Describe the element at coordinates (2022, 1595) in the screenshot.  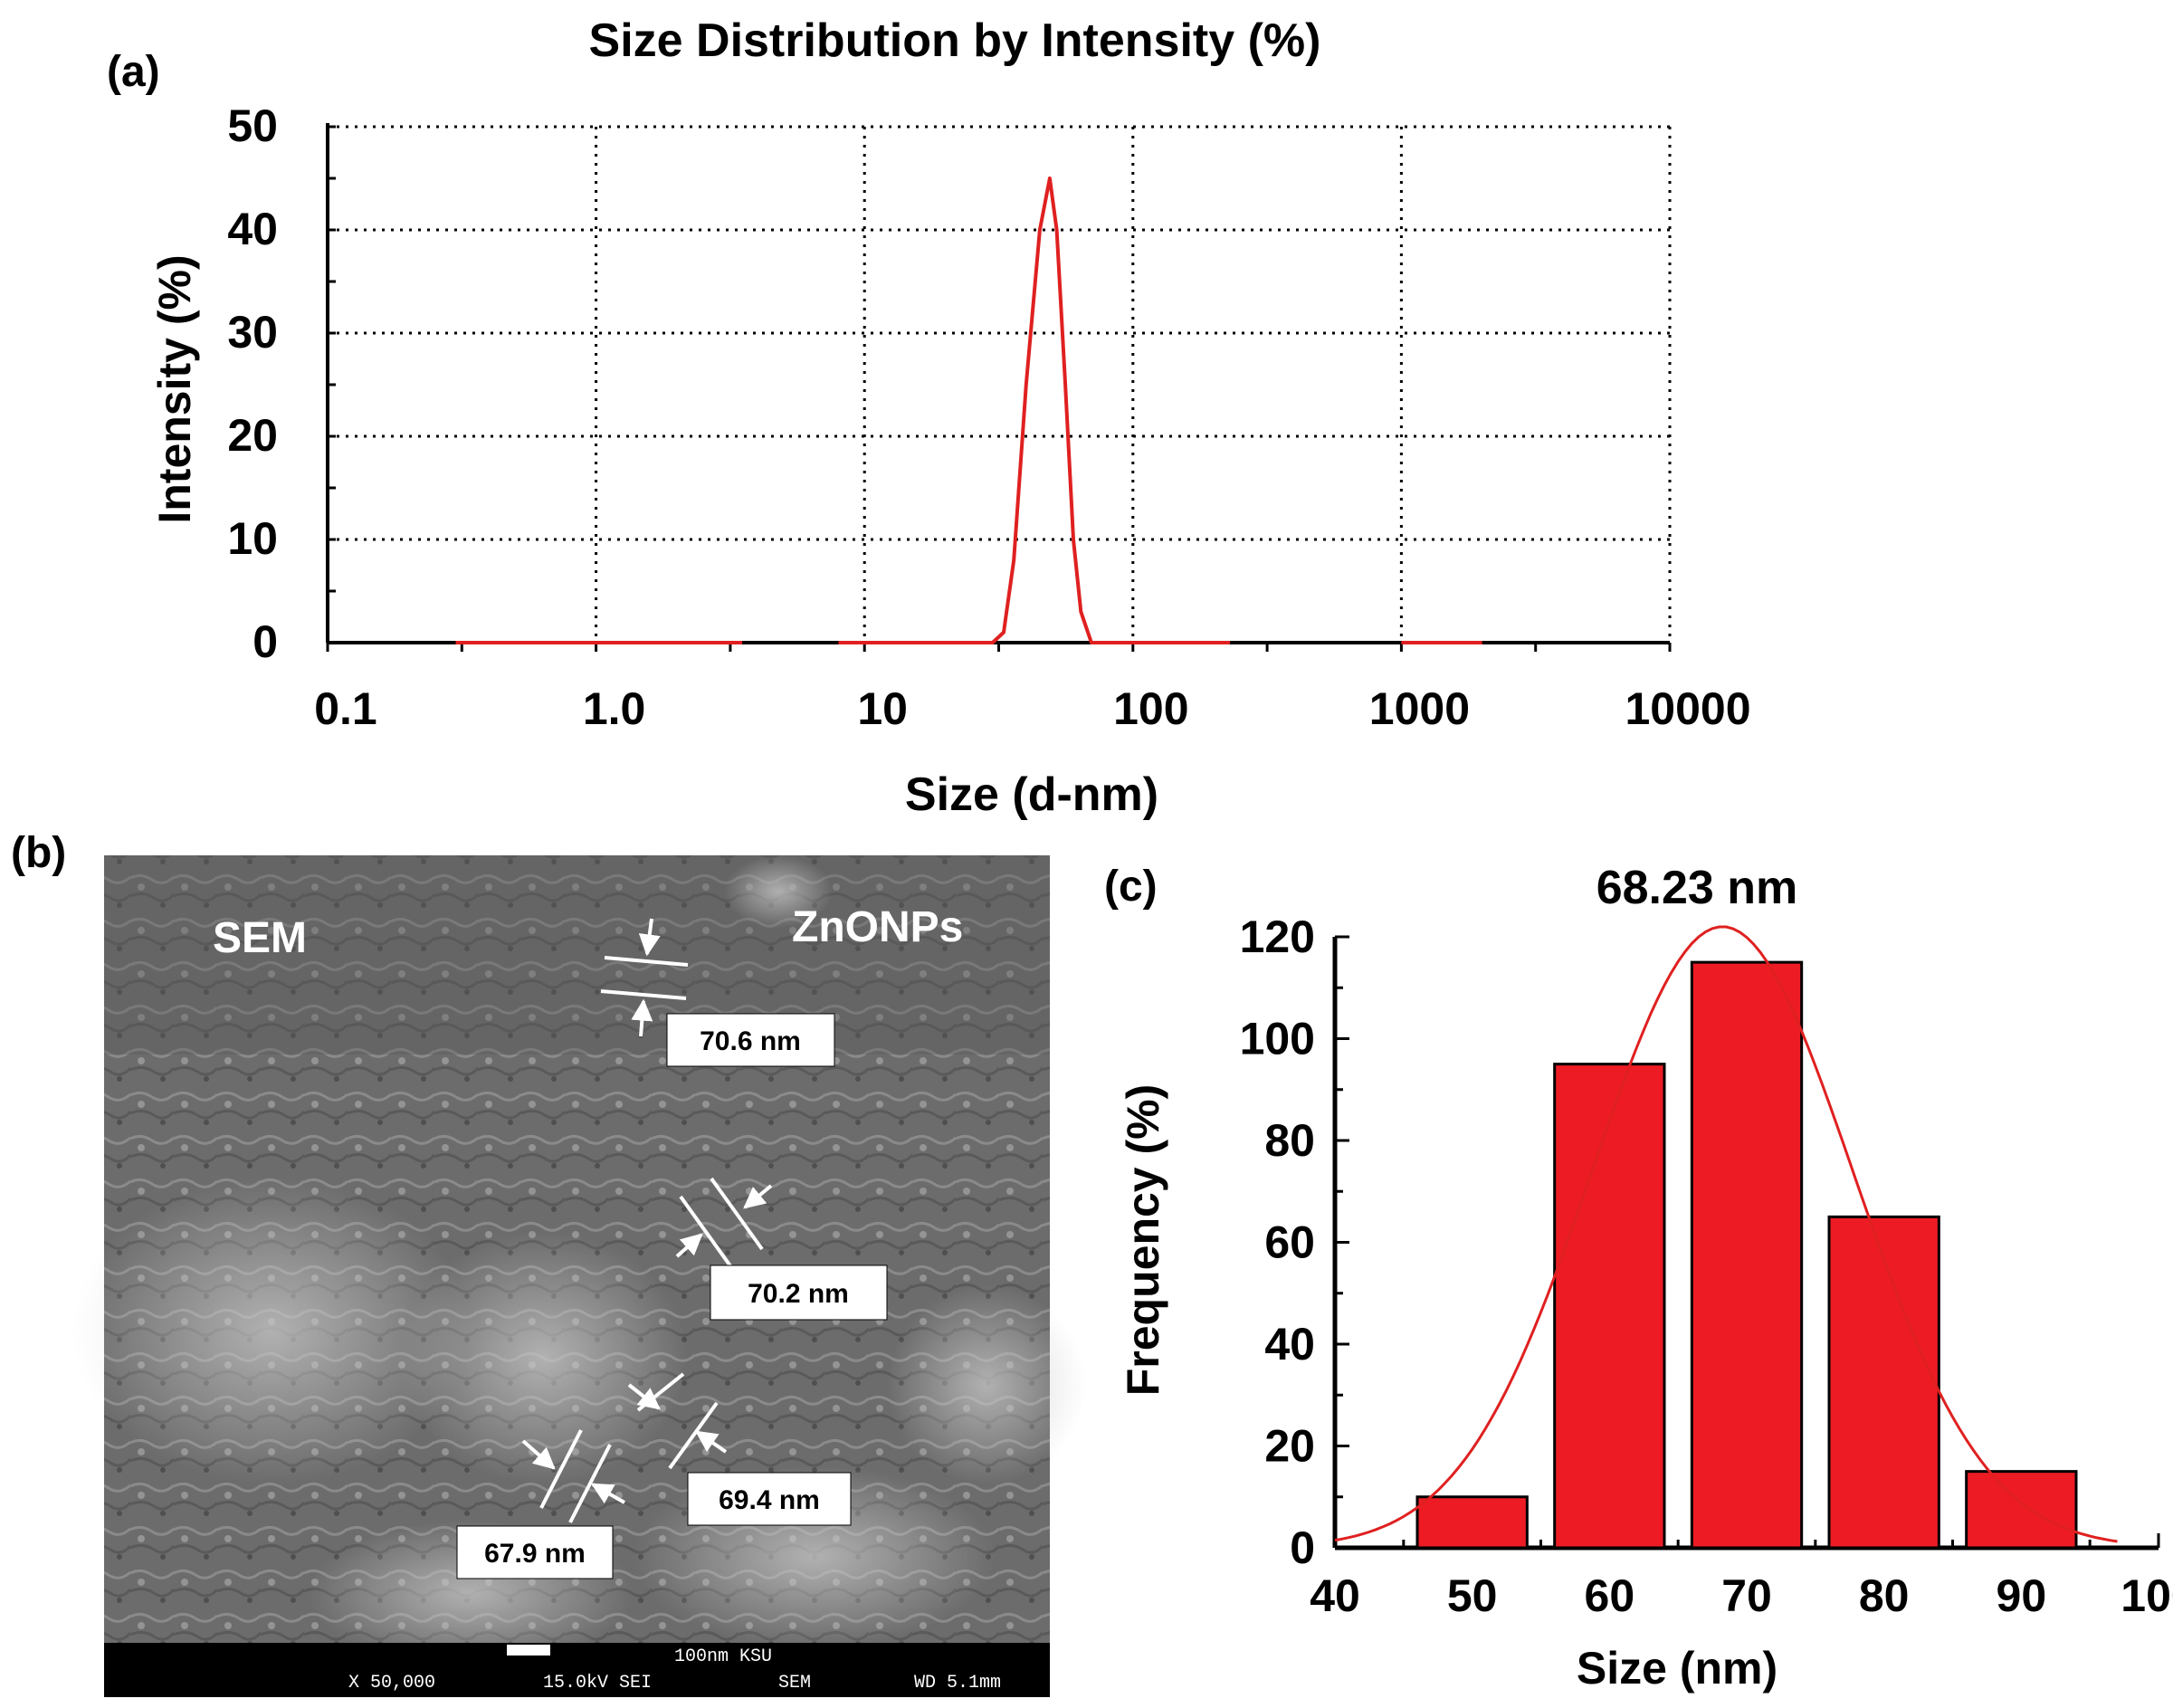
I see `x-tick-label: 90` at that location.